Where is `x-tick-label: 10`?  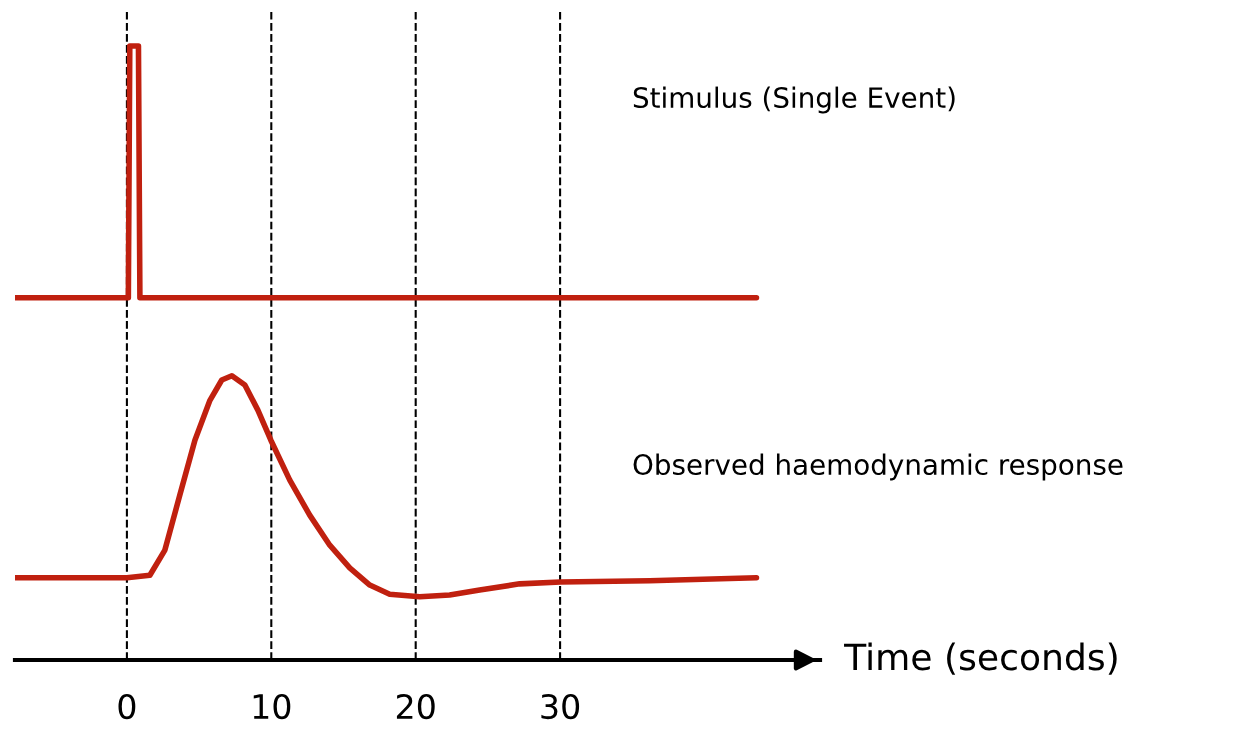
x-tick-label: 10 is located at coordinates (272, 706).